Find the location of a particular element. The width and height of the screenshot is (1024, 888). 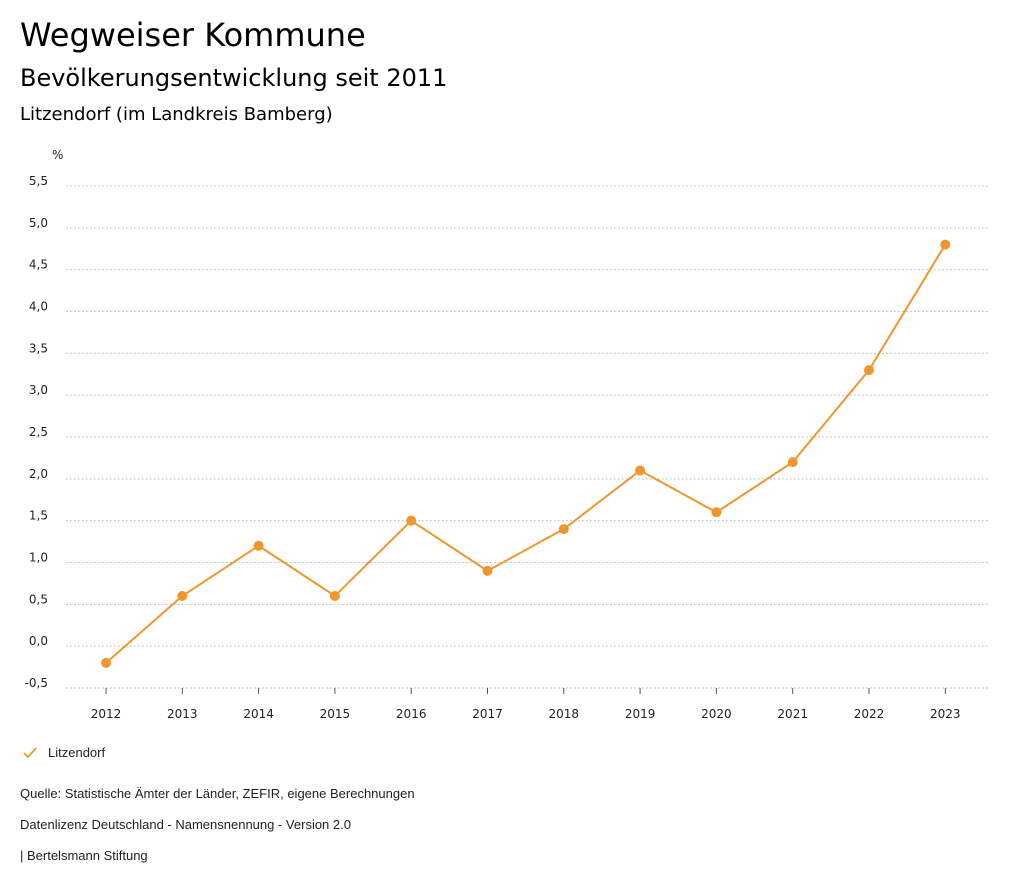

x-tick-label: 2019 is located at coordinates (640, 714).